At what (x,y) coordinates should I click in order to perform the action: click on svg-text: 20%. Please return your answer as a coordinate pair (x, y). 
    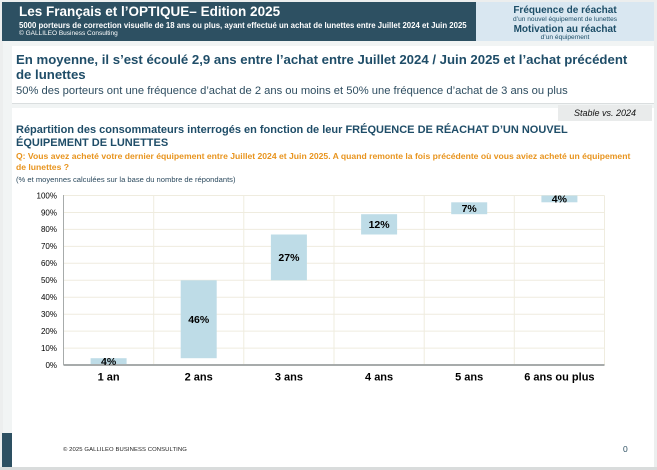
    Looking at the image, I should click on (49, 331).